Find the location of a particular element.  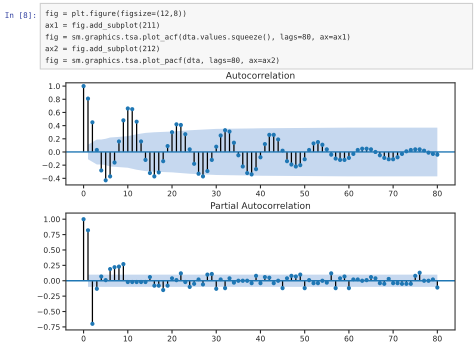

chart-title: Autocorrelation is located at coordinates (260, 75).